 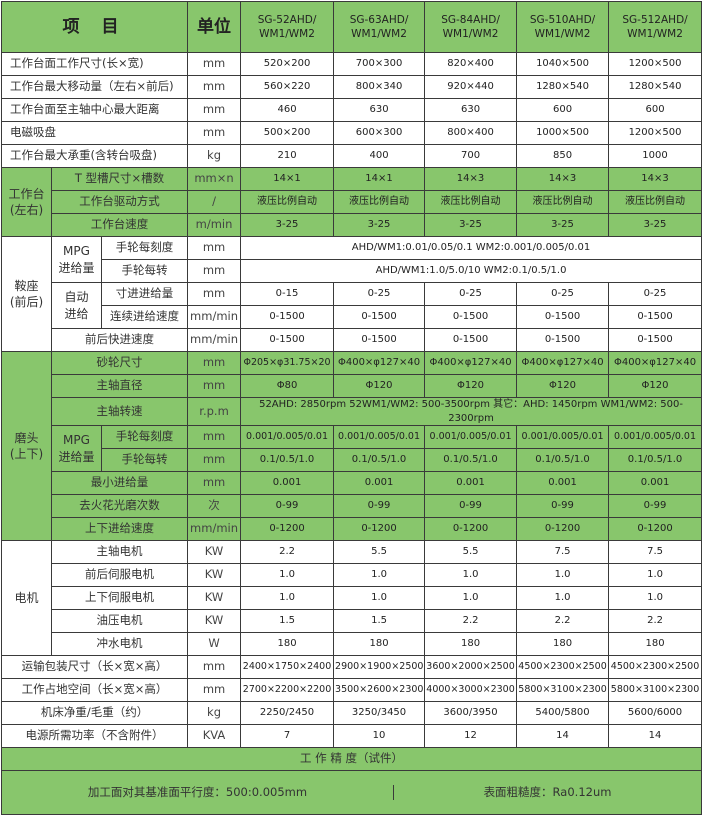 I want to click on group-label: 工作台 (左右), so click(x=26, y=202).